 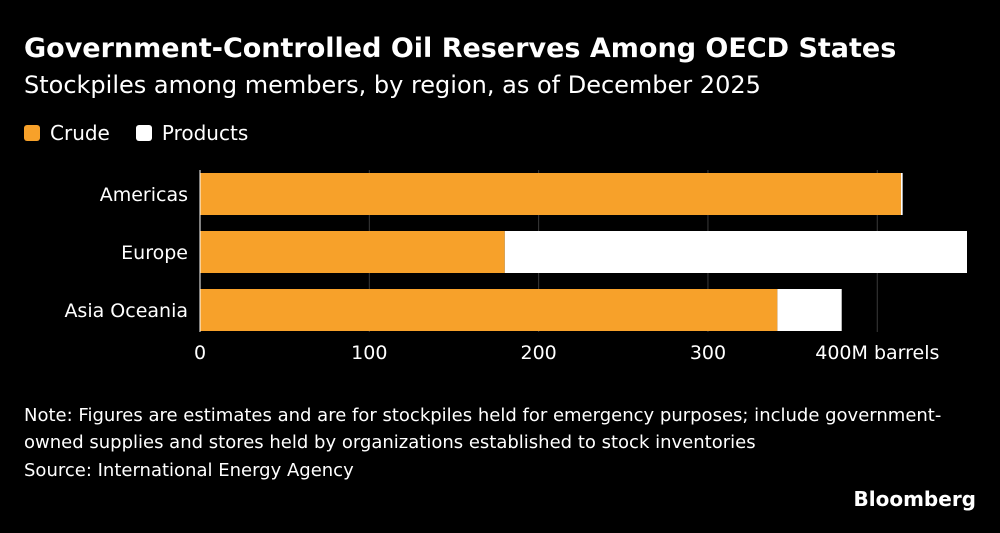 I want to click on legend-item-products: Products, so click(x=192, y=133).